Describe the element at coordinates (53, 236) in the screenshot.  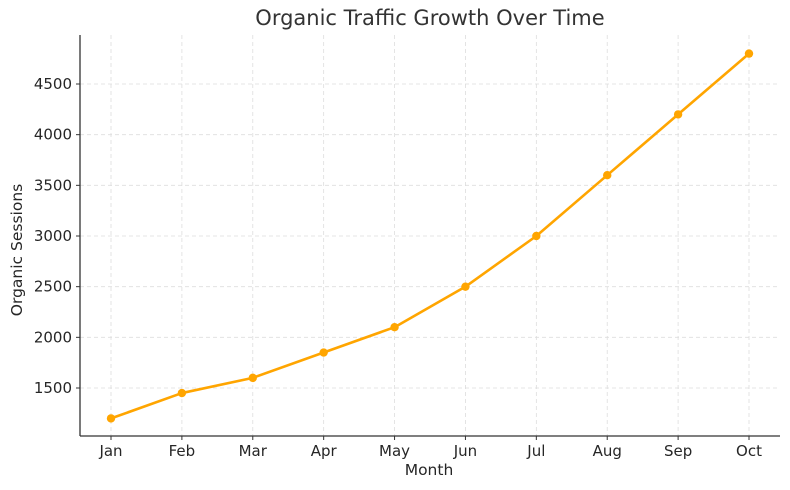
I see `y-tick-label: 3000` at that location.